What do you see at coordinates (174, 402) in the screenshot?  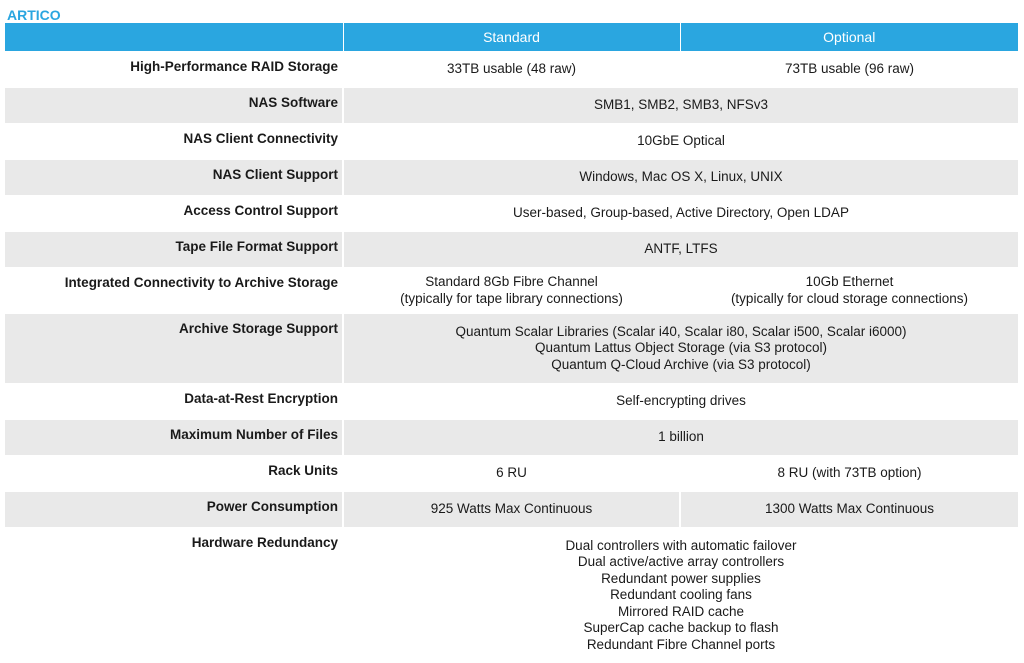 I see `row-label: Data-at-Rest Encryption` at bounding box center [174, 402].